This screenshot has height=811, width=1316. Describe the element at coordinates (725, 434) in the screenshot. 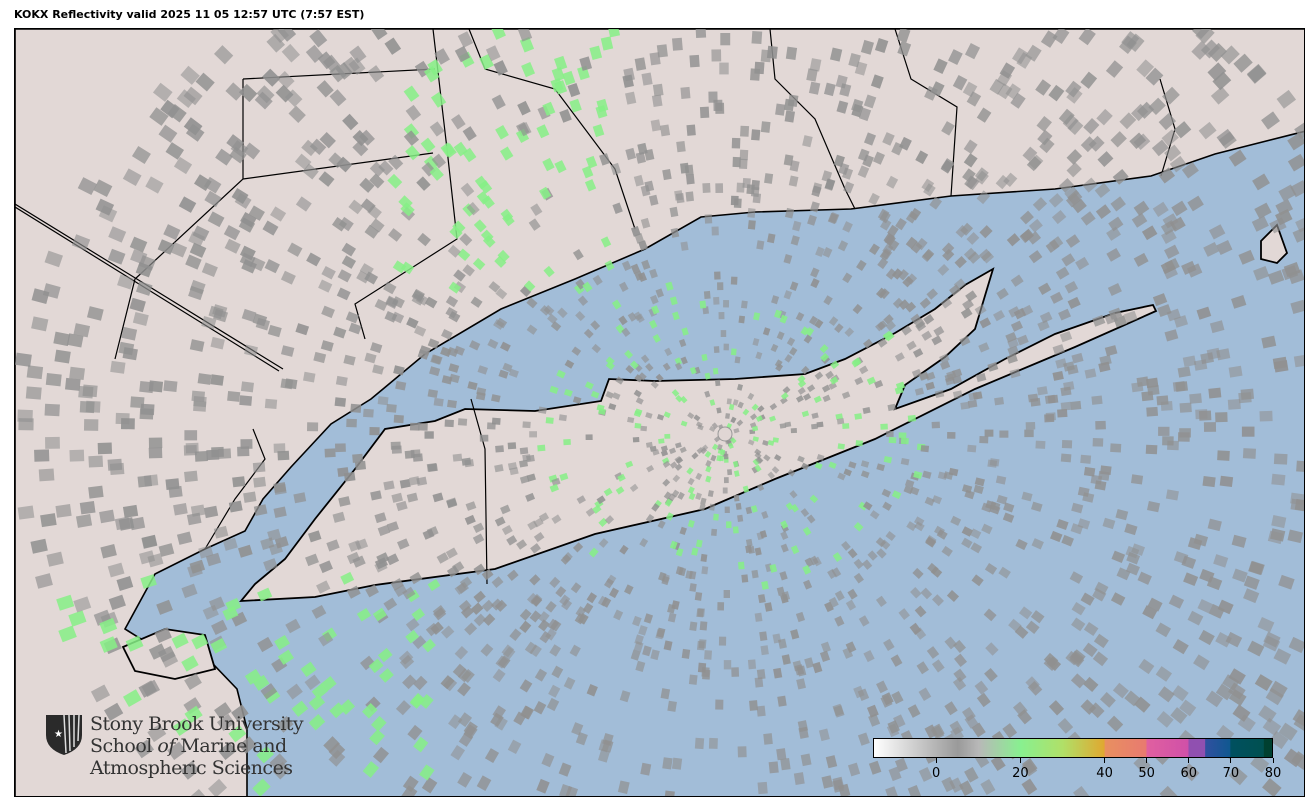

I see `radar-site-marker` at that location.